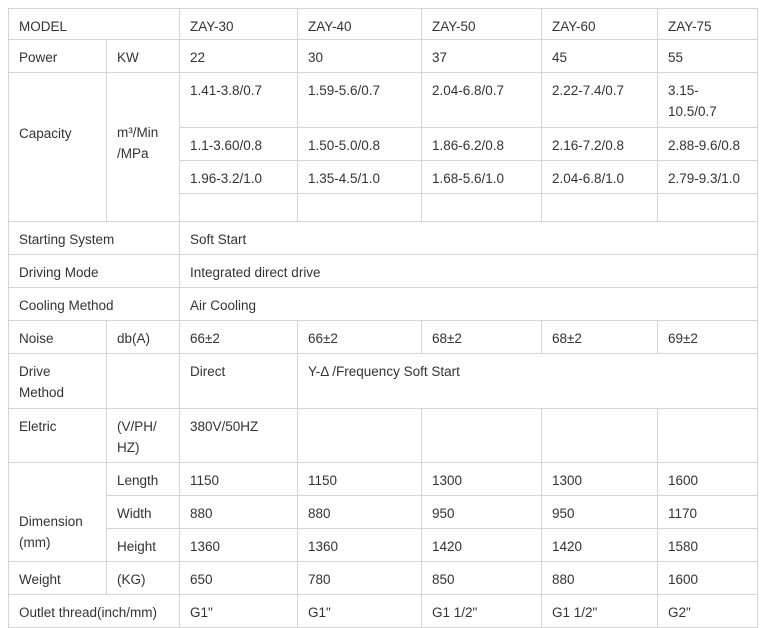 This screenshot has width=767, height=628. I want to click on header-row: MODEL ZAY-30 ZAY-40 ZAY-50 ZAY-60 ZAY-75, so click(383, 24).